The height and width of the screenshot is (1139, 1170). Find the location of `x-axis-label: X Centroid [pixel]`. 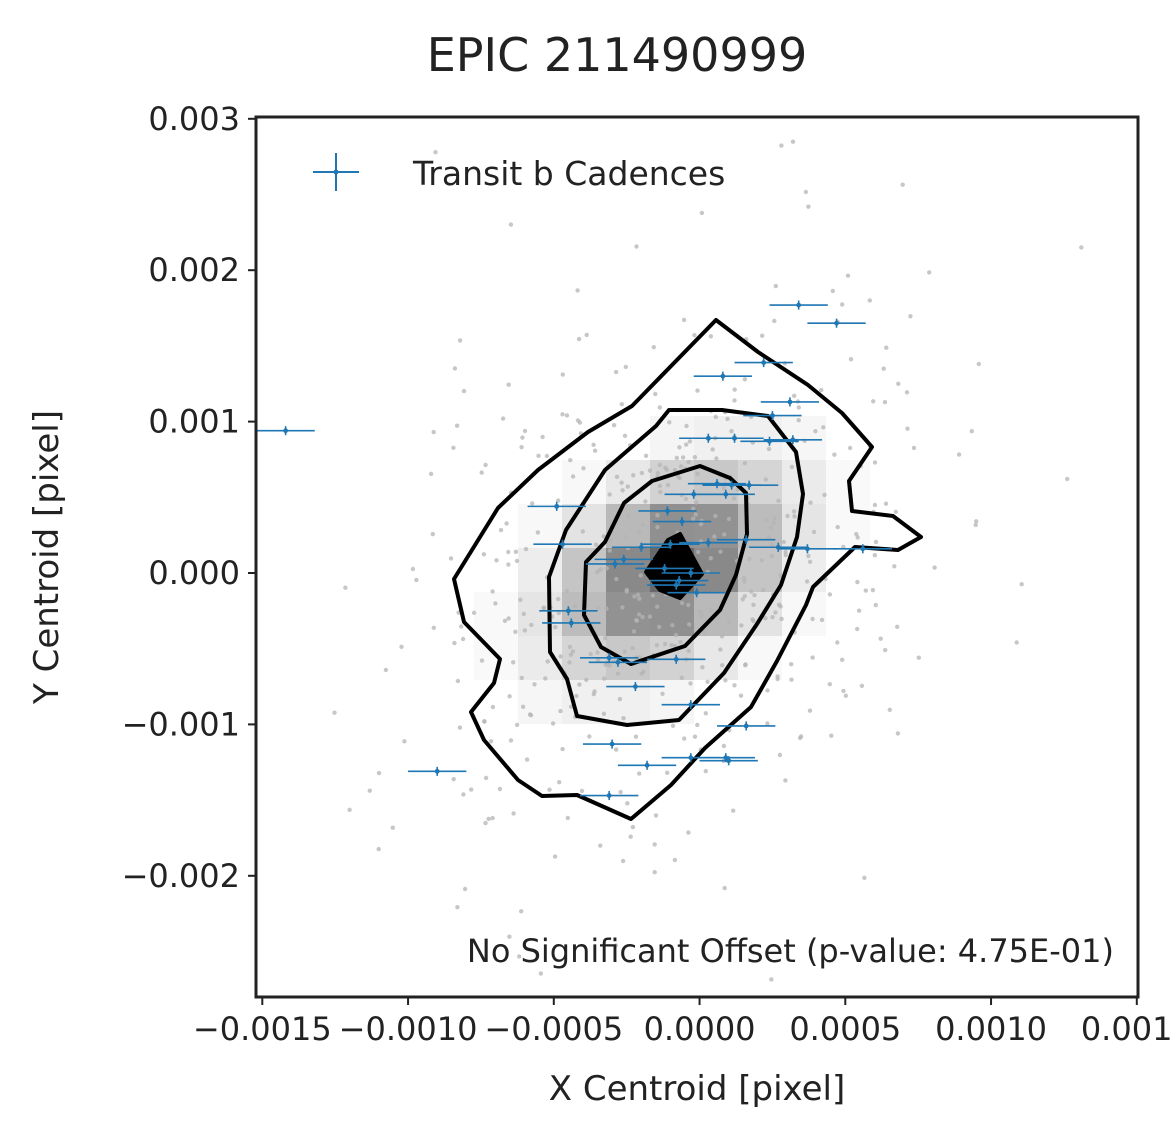

x-axis-label: X Centroid [pixel] is located at coordinates (697, 1089).